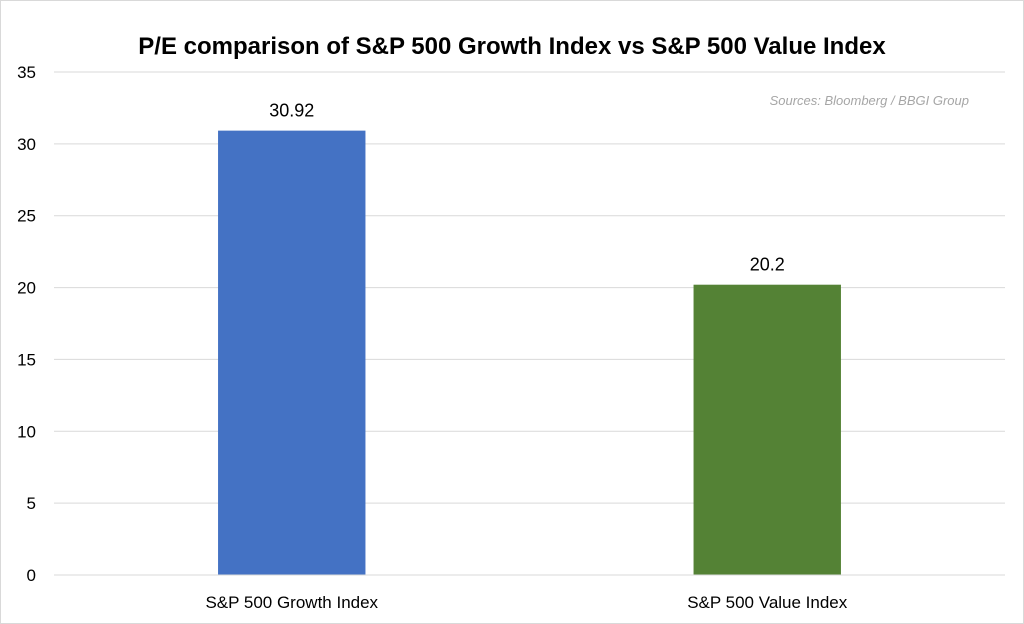 The height and width of the screenshot is (624, 1024). I want to click on bar-value-label: 30.92, so click(291, 111).